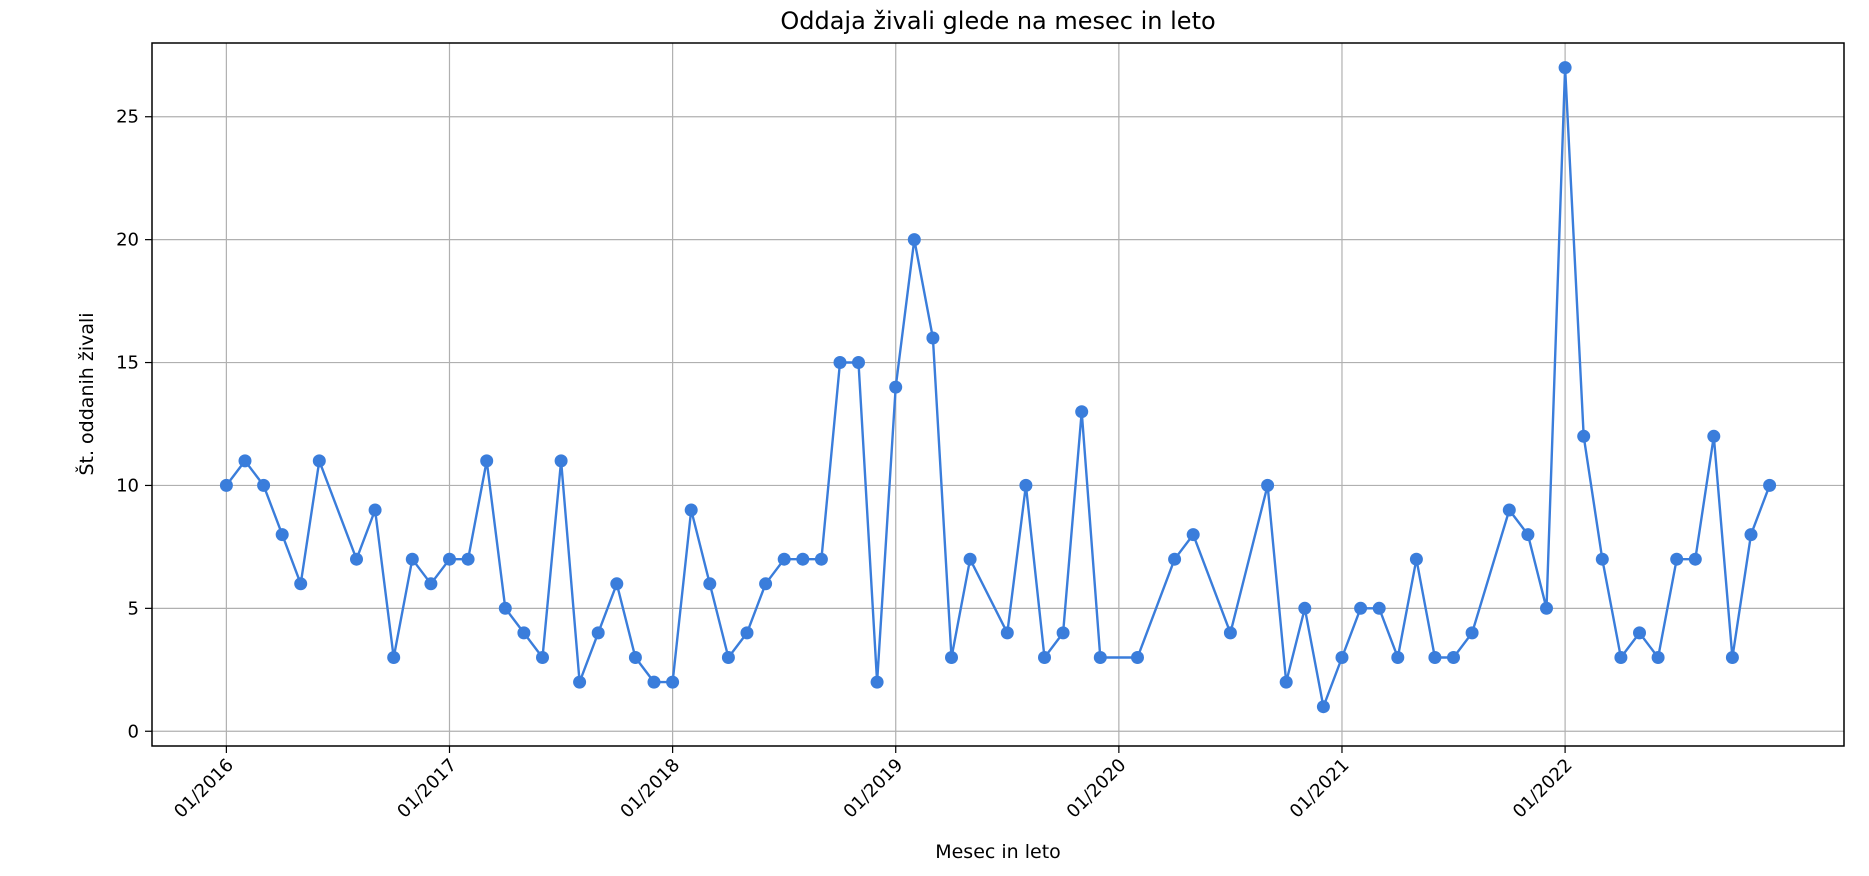 The image size is (1869, 876). Describe the element at coordinates (650, 789) in the screenshot. I see `x-tick-label: 01/2018` at that location.